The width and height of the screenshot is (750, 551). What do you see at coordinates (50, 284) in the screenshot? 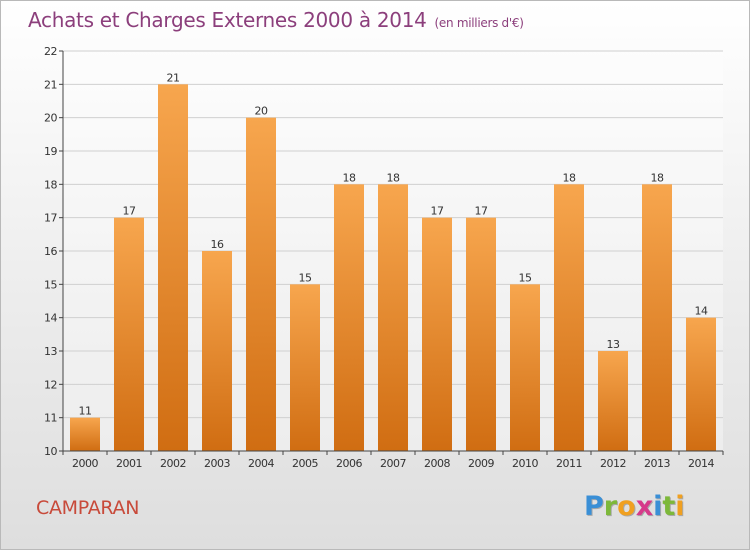
I see `y-tick-label: 15` at bounding box center [50, 284].